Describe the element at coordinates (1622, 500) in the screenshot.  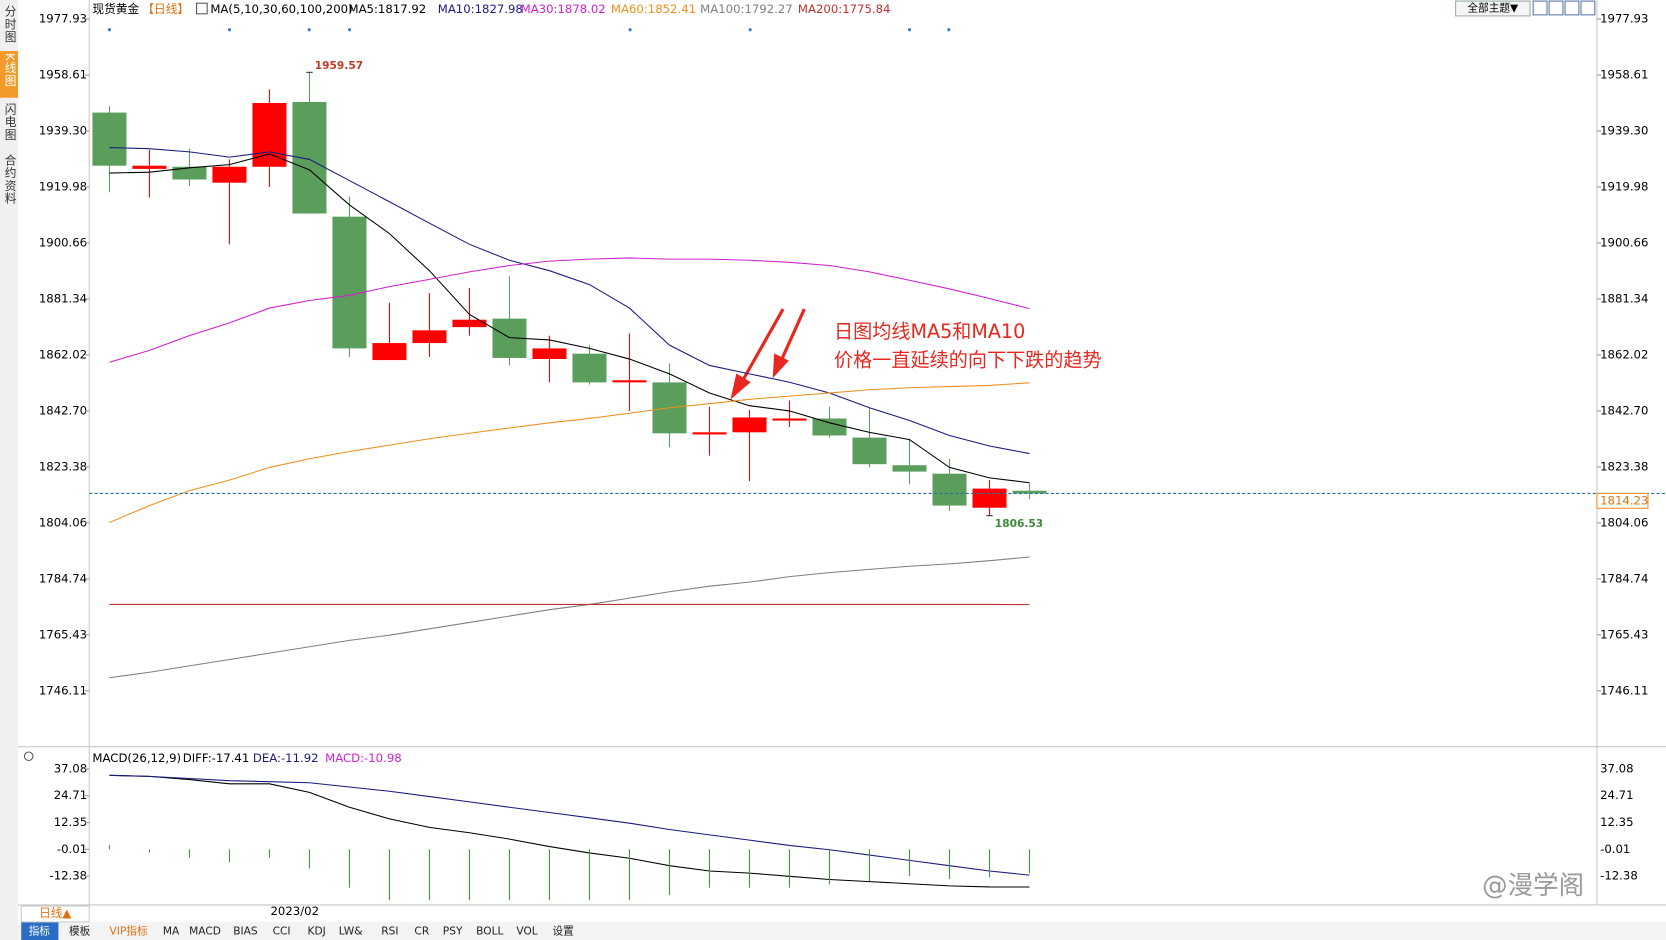
I see `last-price-box` at that location.